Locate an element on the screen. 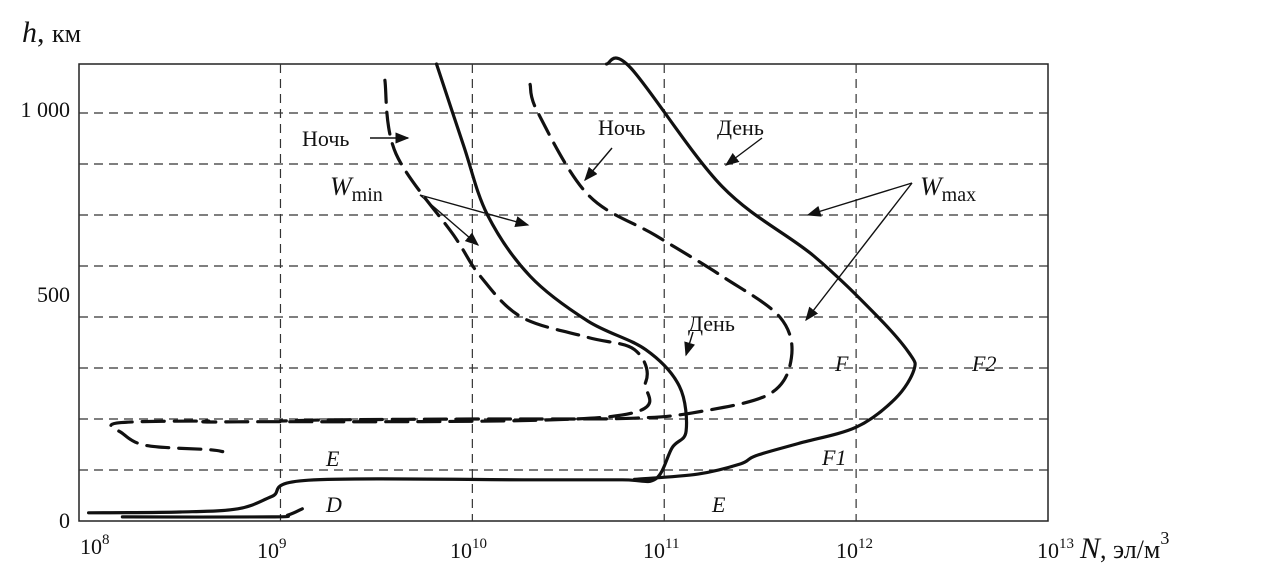  layer-label-f: F is located at coordinates (841, 363).